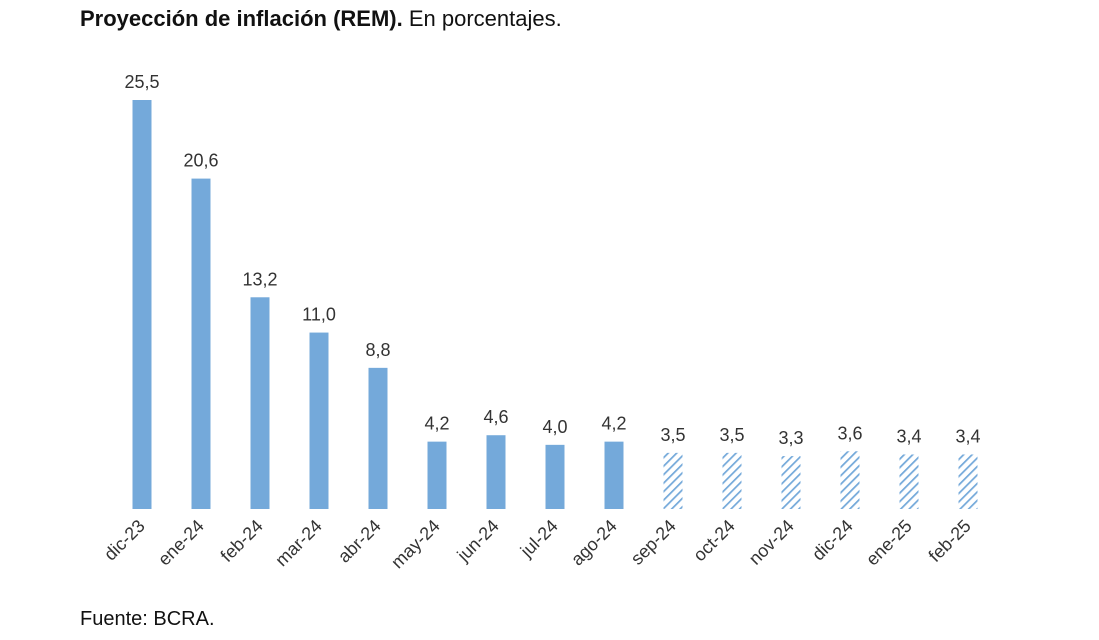 This screenshot has width=1099, height=640. I want to click on value-label-ene-24: 20,6, so click(200, 161).